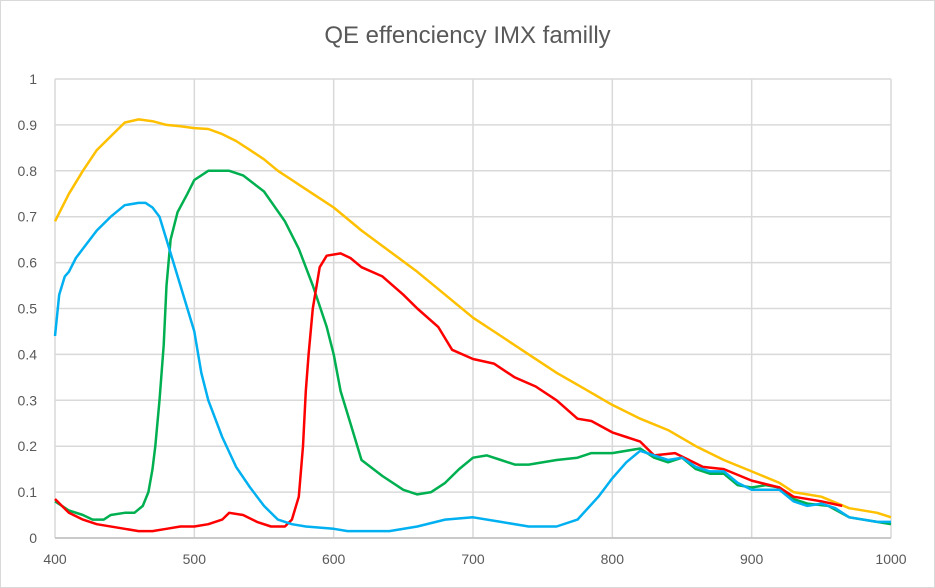 This screenshot has width=935, height=588. What do you see at coordinates (28, 492) in the screenshot?
I see `y-tick-label: 0.1` at bounding box center [28, 492].